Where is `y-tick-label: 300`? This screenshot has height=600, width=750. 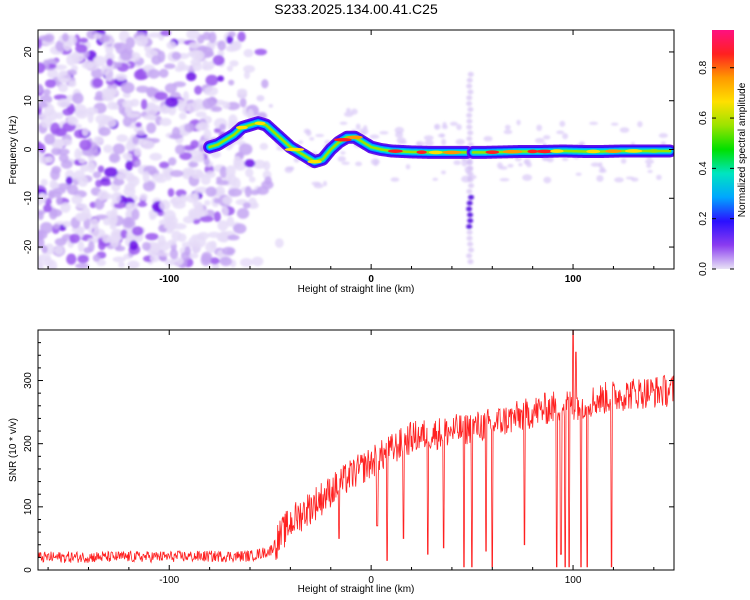 y-tick-label: 300 is located at coordinates (28, 380).